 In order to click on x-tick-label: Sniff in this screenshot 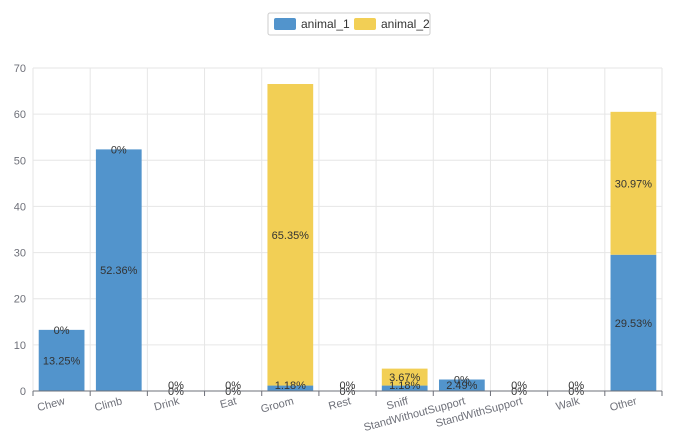, I will do `click(397, 403)`.